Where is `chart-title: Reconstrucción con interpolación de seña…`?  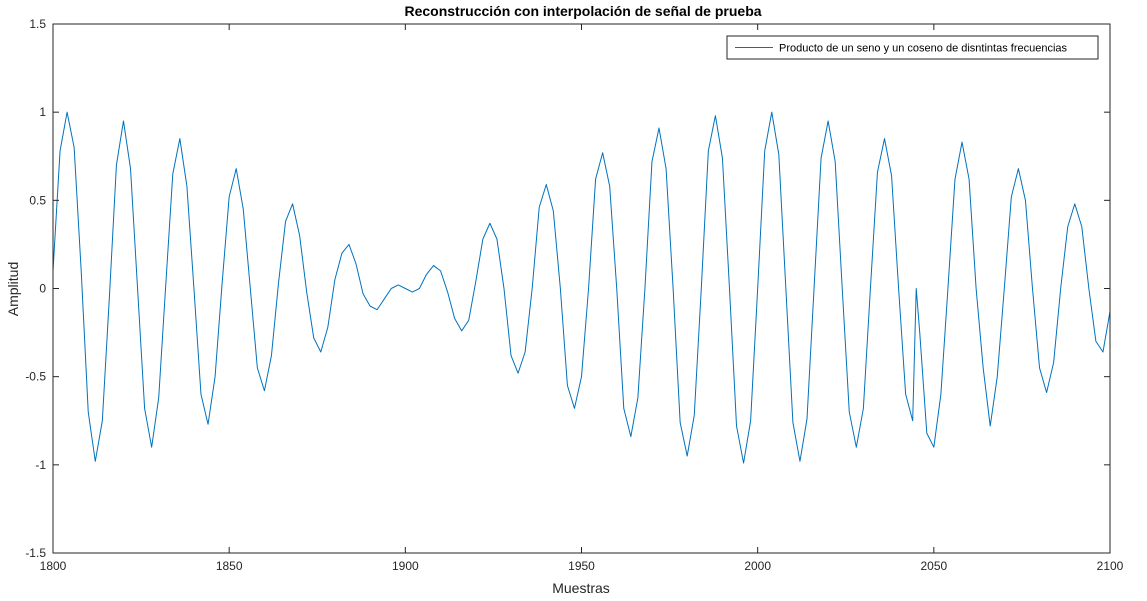
chart-title: Reconstrucción con interpolación de seña… is located at coordinates (582, 11).